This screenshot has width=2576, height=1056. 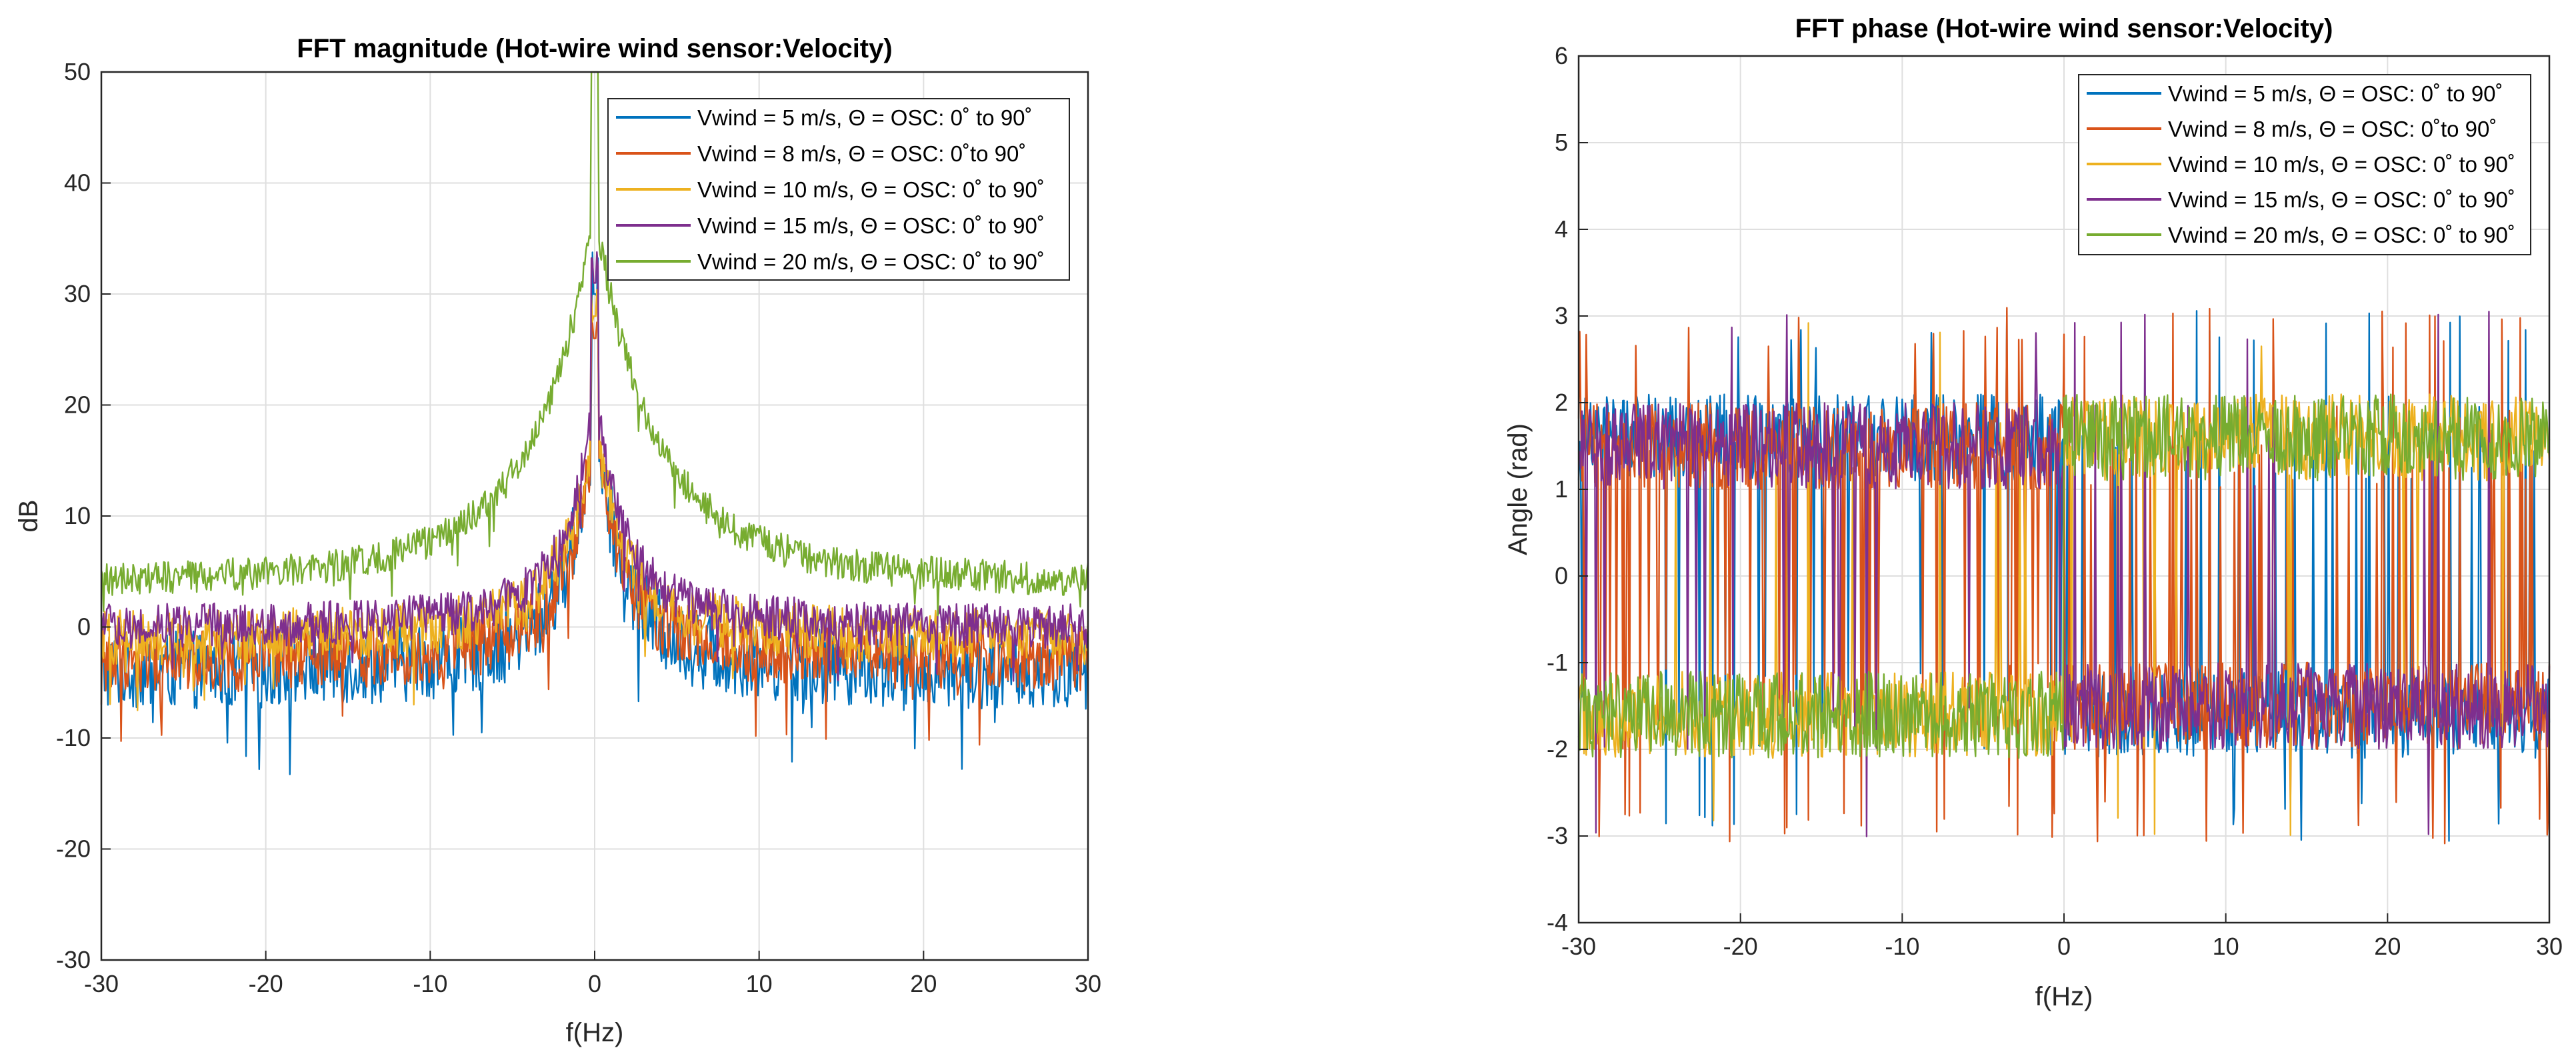 What do you see at coordinates (73, 959) in the screenshot?
I see `y-tick-label: -30` at bounding box center [73, 959].